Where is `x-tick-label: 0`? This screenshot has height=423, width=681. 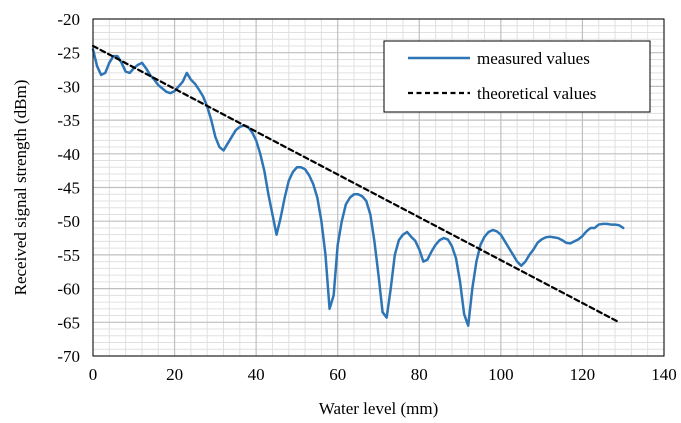 x-tick-label: 0 is located at coordinates (93, 374).